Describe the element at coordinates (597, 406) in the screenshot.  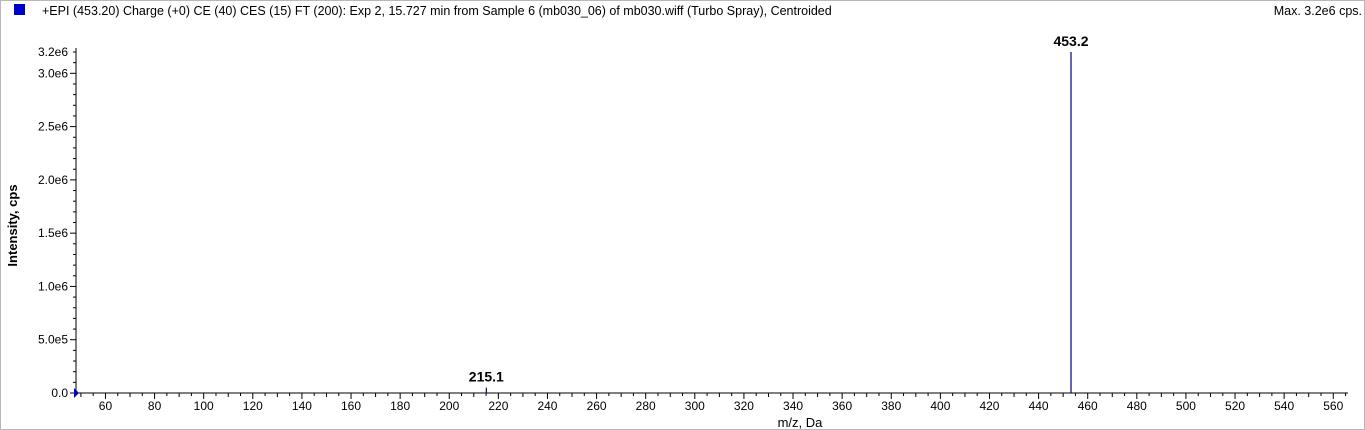
I see `x-tick-label: 260` at that location.